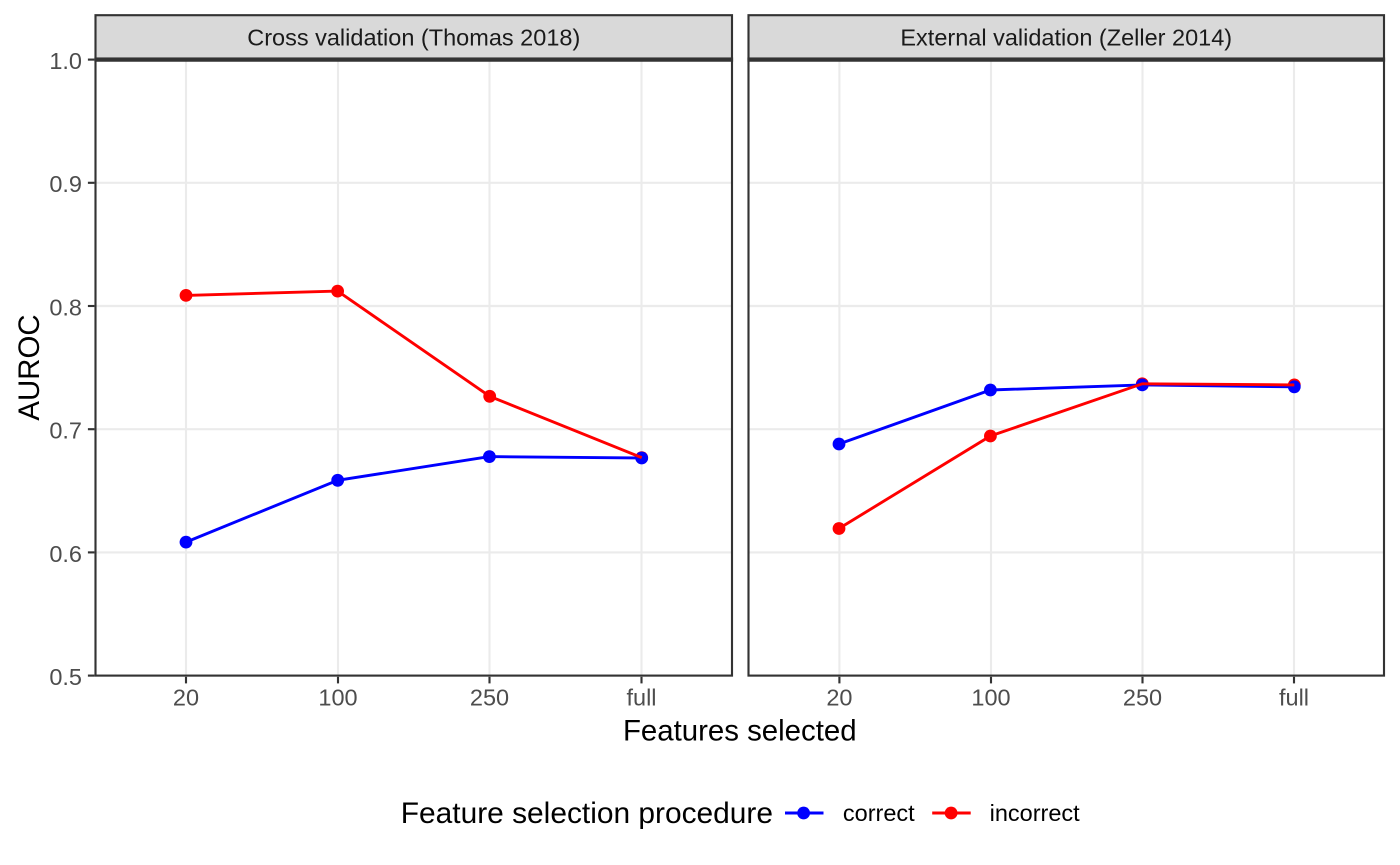 The width and height of the screenshot is (1400, 865). What do you see at coordinates (65, 554) in the screenshot?
I see `svg-text: 0.6` at bounding box center [65, 554].